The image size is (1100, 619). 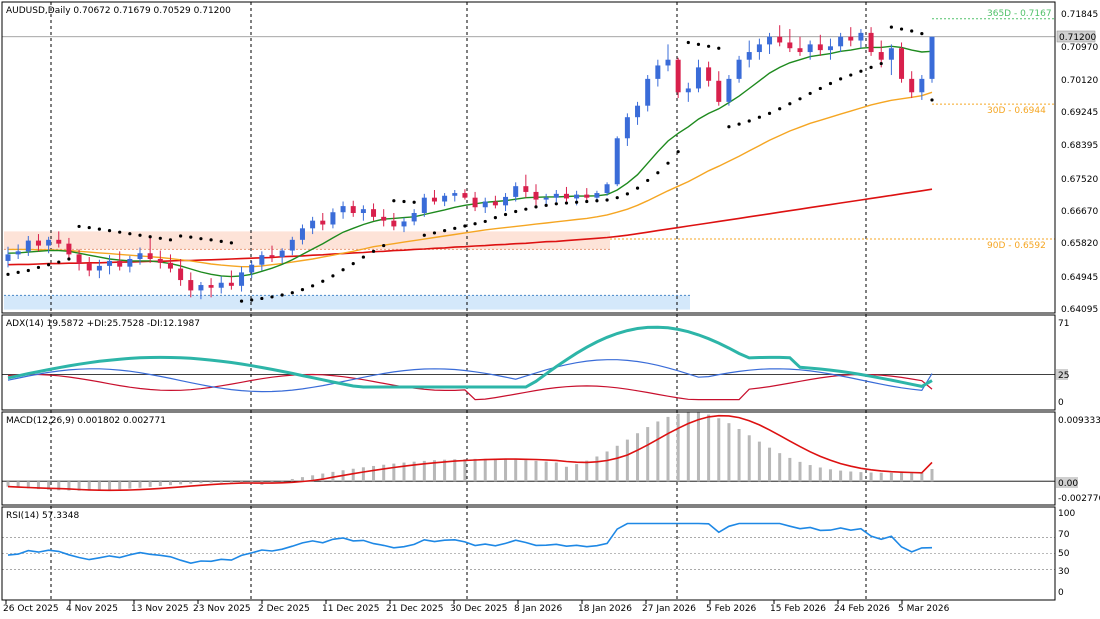 What do you see at coordinates (528, 546) in the screenshot?
I see `rsi-pane` at bounding box center [528, 546].